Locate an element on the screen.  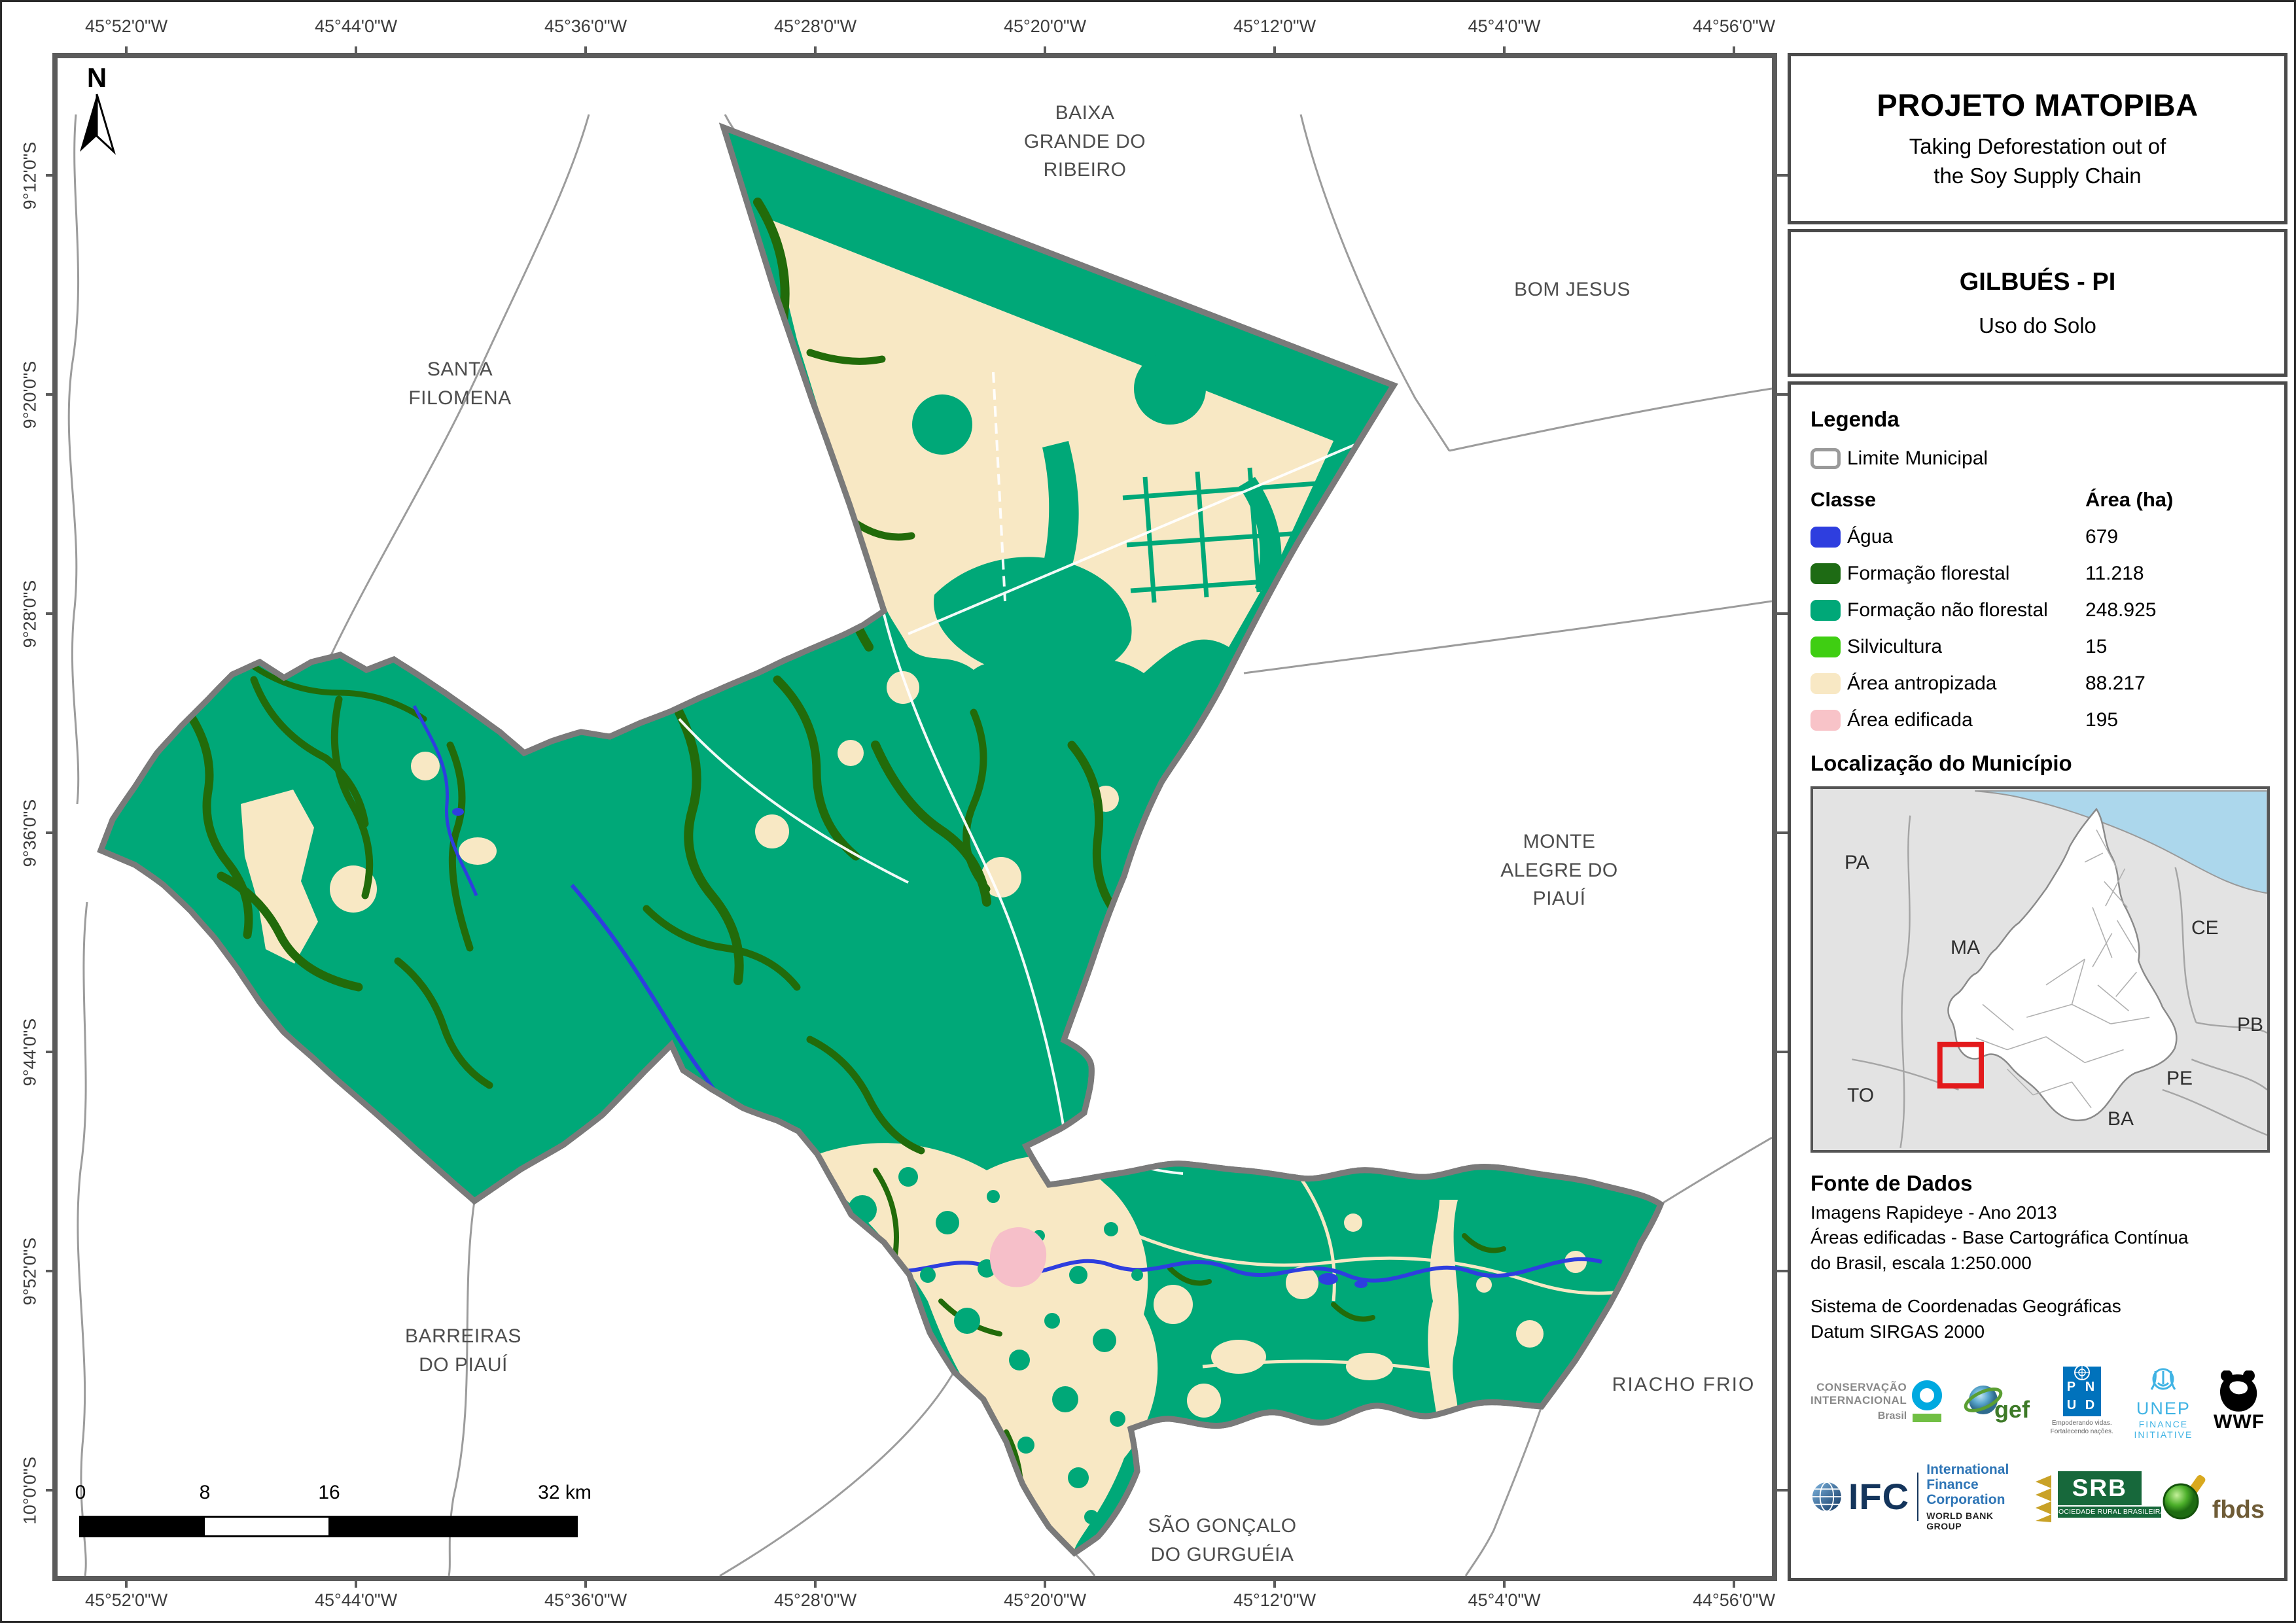
srb-wheat-icon is located at coordinates (2043, 1498).